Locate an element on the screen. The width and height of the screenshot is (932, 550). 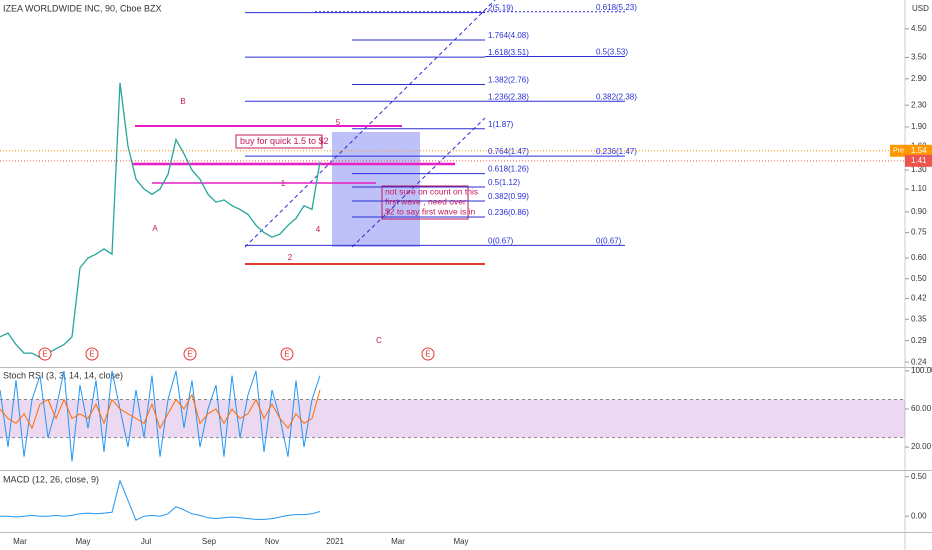
fib-label: 0.5(1.12) is located at coordinates (504, 182).